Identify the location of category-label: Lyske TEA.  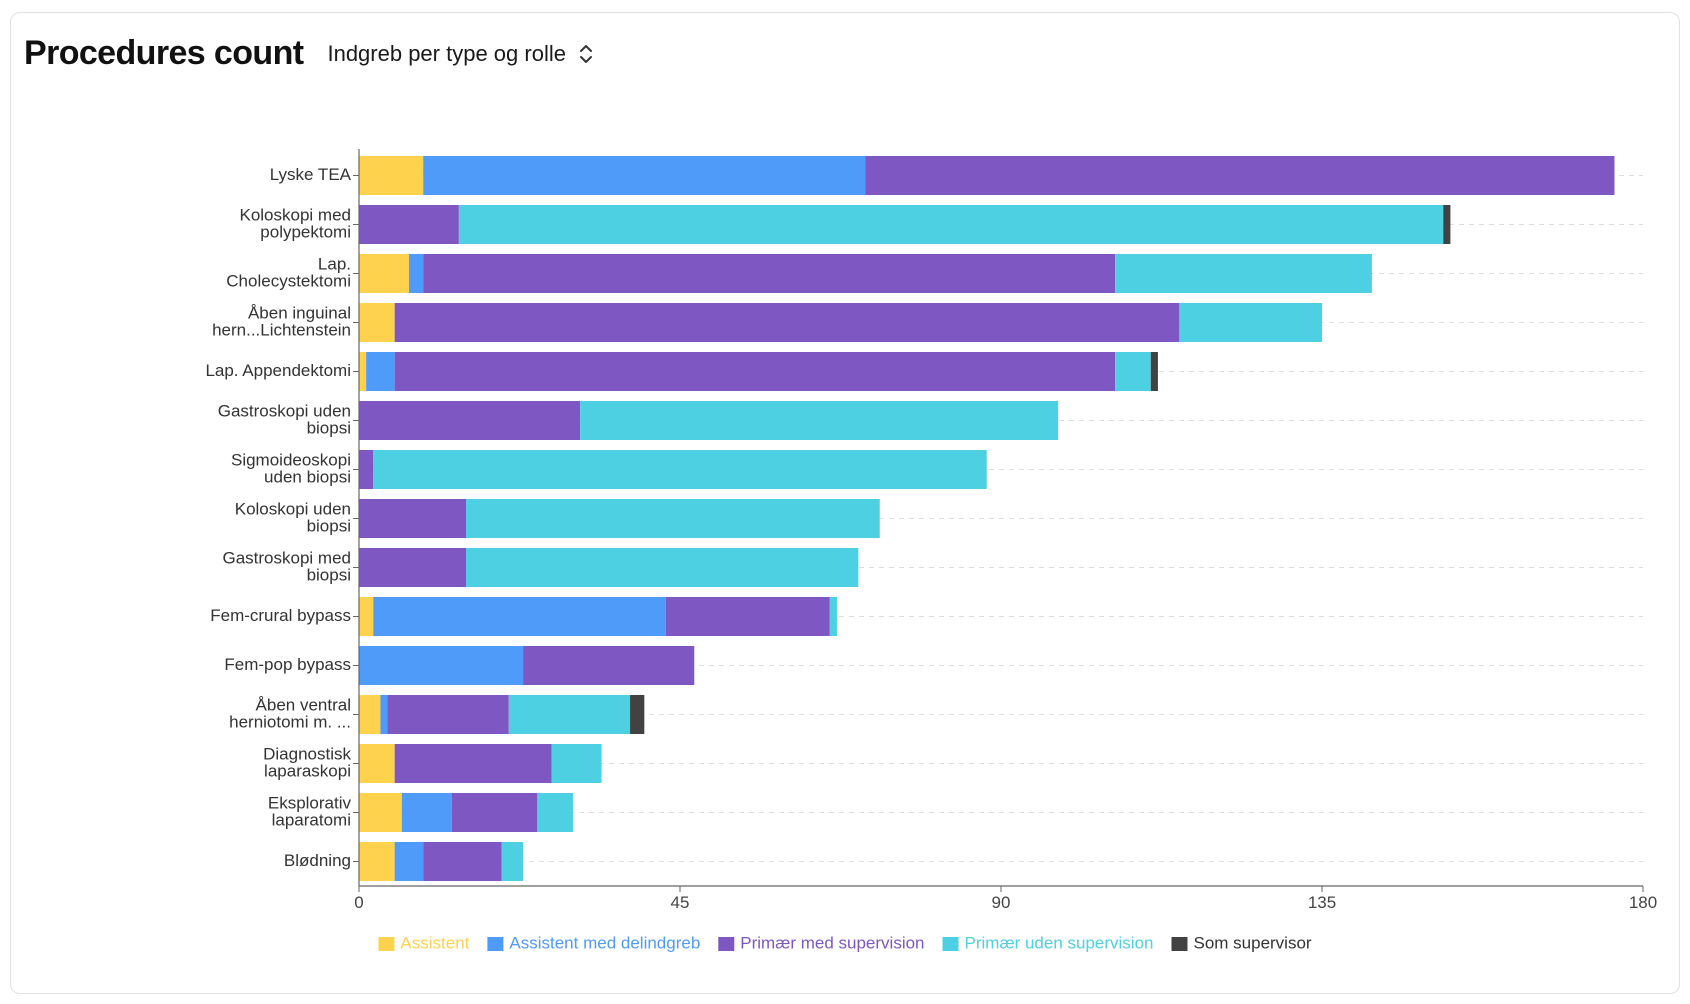
(311, 174).